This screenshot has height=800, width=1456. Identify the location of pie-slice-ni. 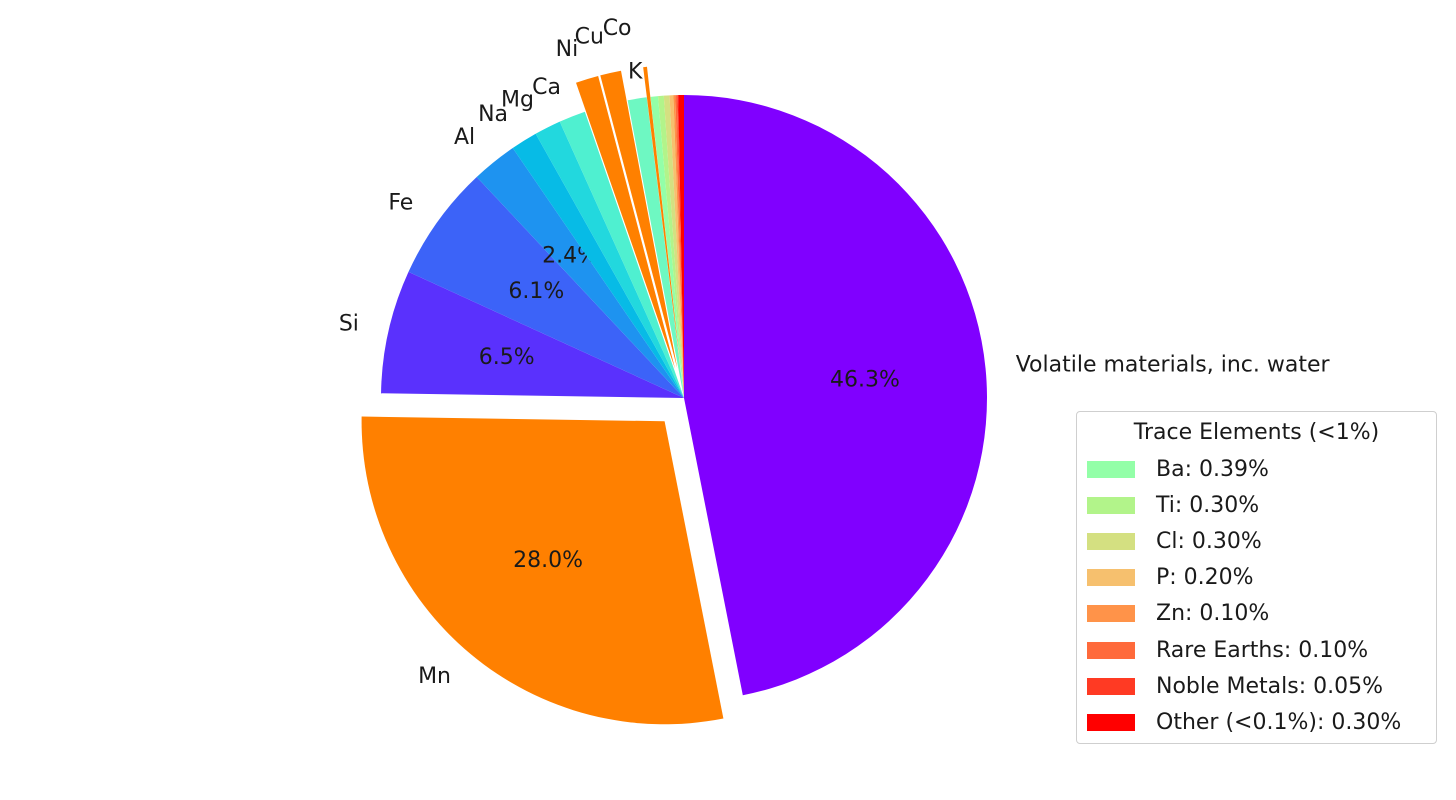
(626, 222).